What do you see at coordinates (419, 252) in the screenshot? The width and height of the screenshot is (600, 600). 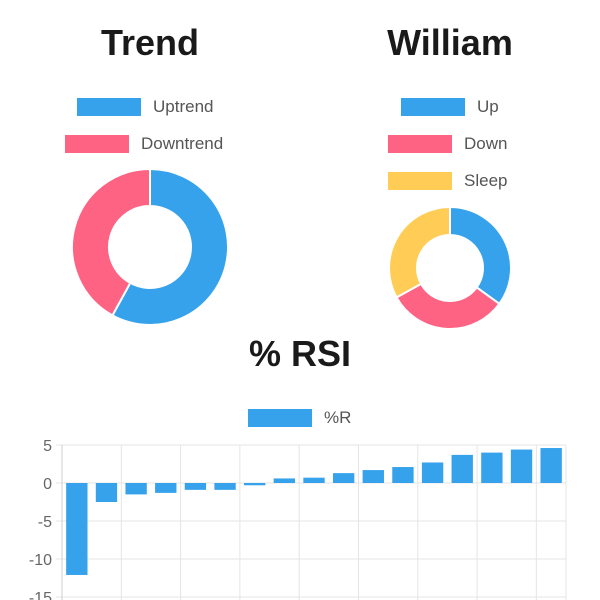 I see `donut-slice-sleep` at bounding box center [419, 252].